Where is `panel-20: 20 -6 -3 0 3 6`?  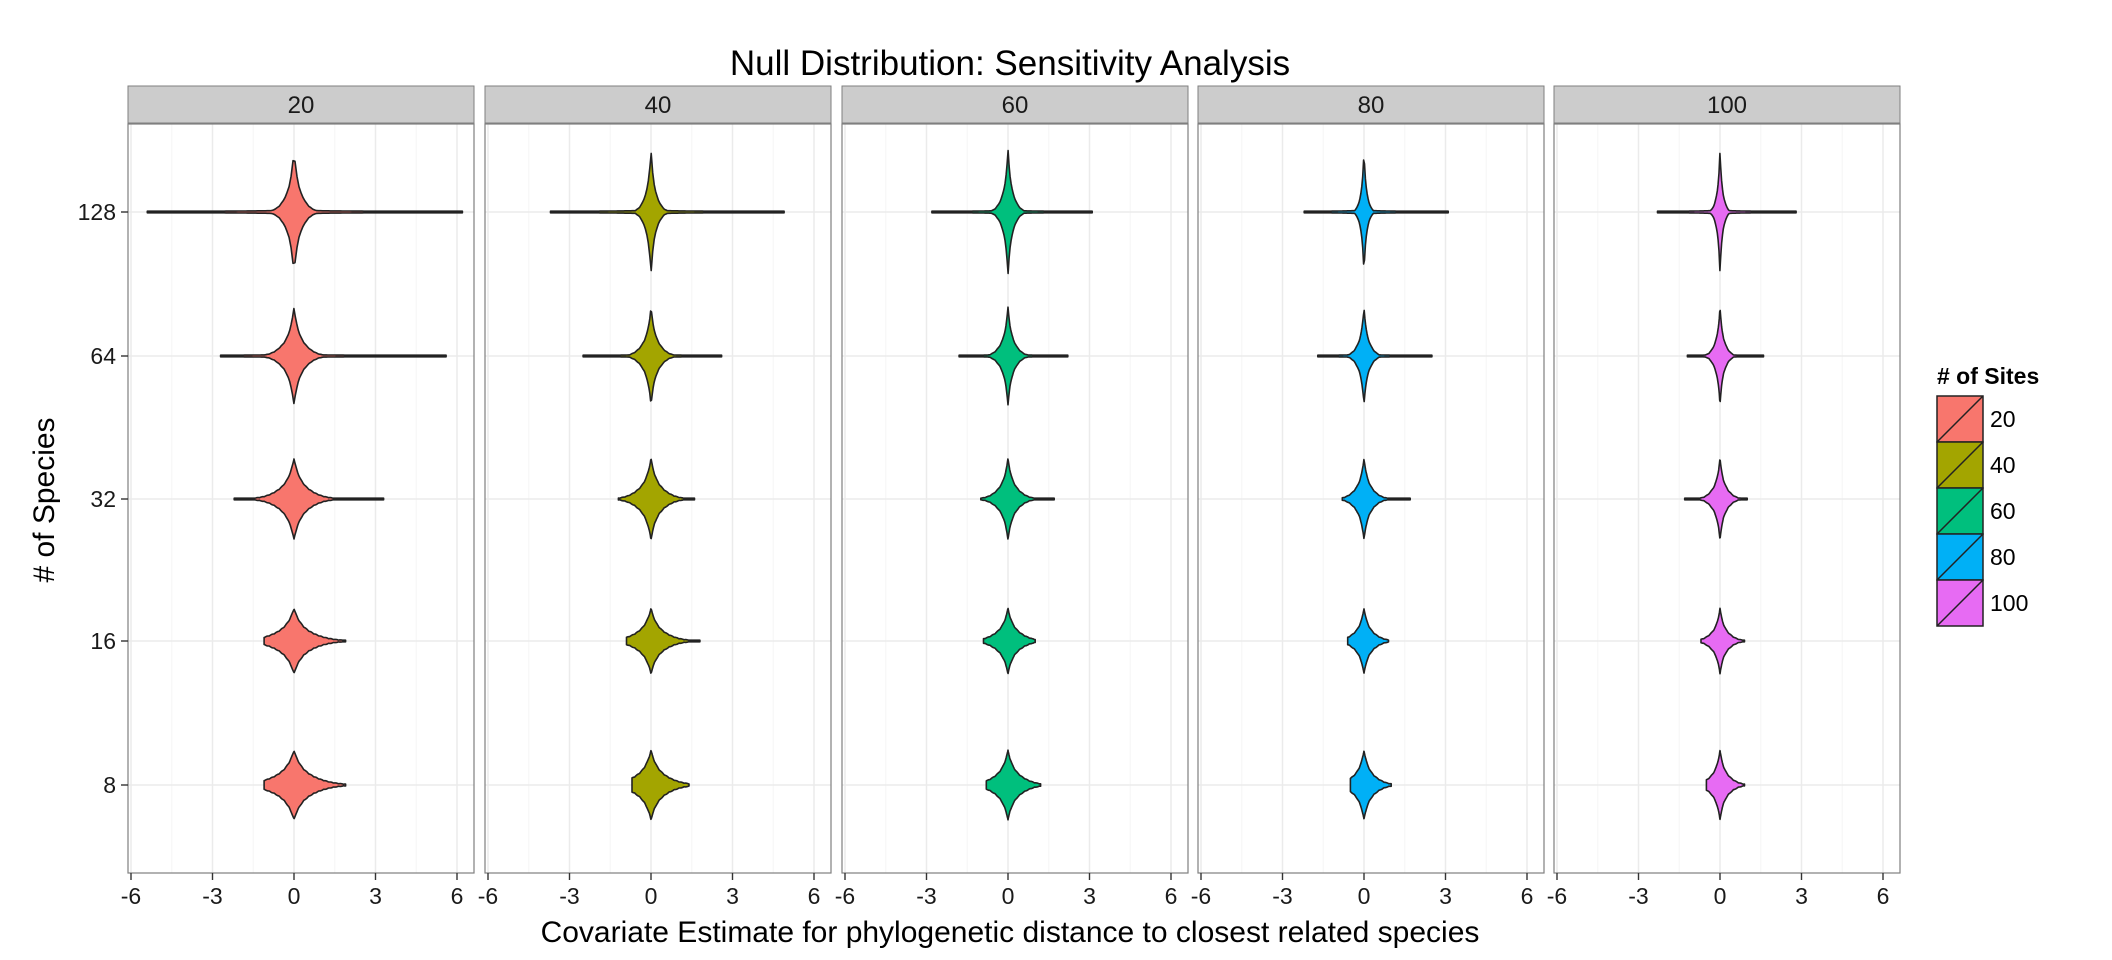 panel-20: 20 -6 -3 0 3 6 is located at coordinates (298, 497).